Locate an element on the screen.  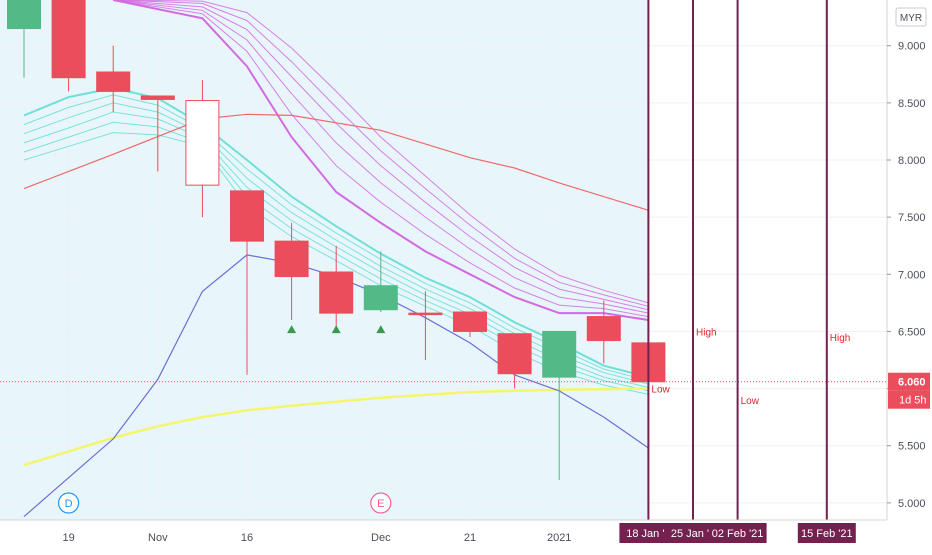
date-badge-label: 02 Feb '21 is located at coordinates (738, 534).